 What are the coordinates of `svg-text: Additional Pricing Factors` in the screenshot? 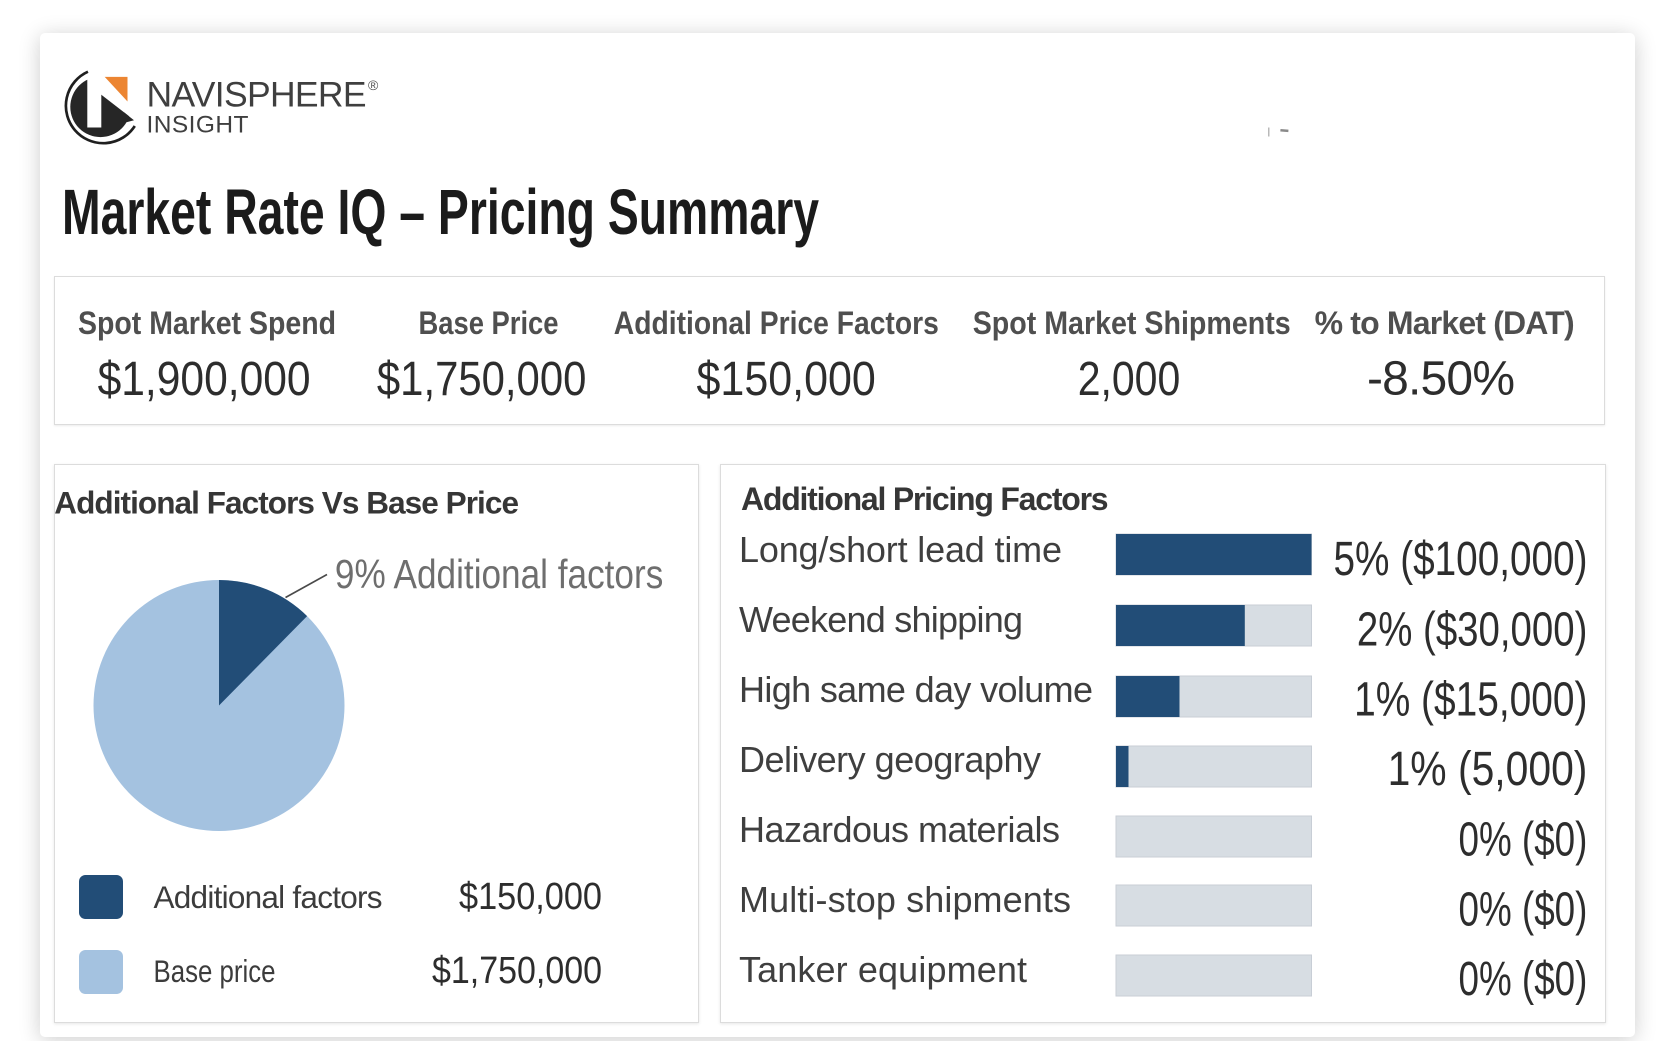 It's located at (925, 499).